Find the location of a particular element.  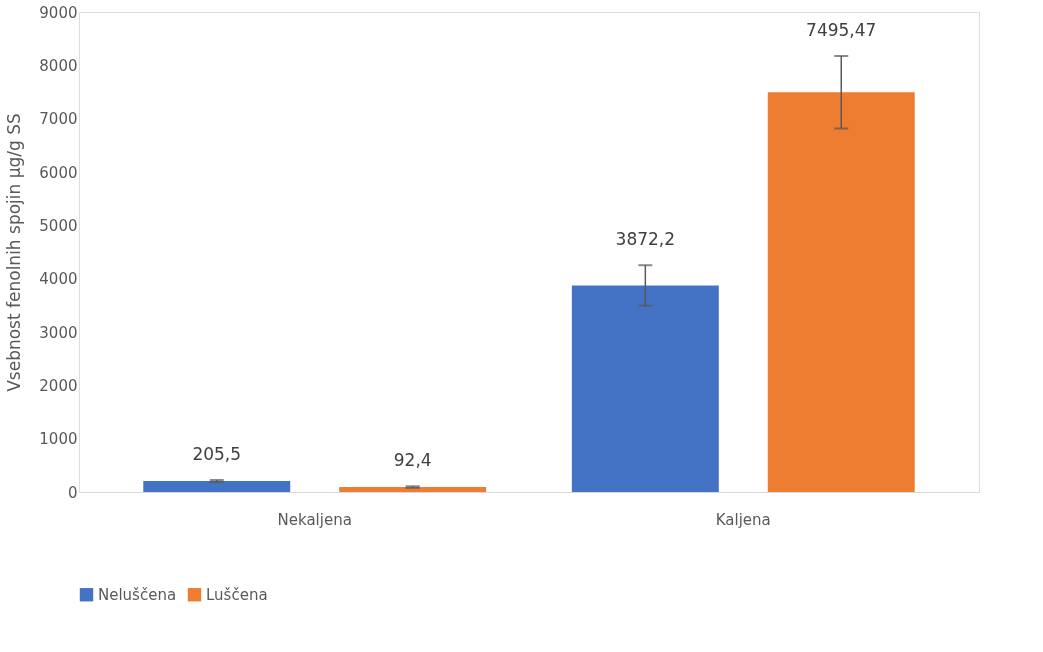

y-tick-label: 3000 is located at coordinates (58, 332).